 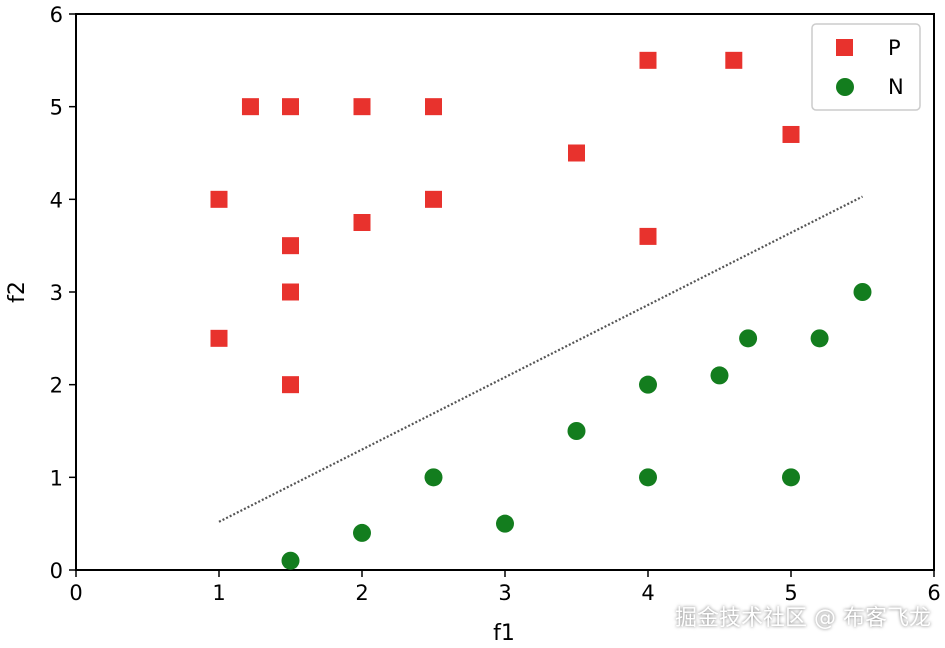 I want to click on y-tick-label: 4, so click(x=56, y=200).